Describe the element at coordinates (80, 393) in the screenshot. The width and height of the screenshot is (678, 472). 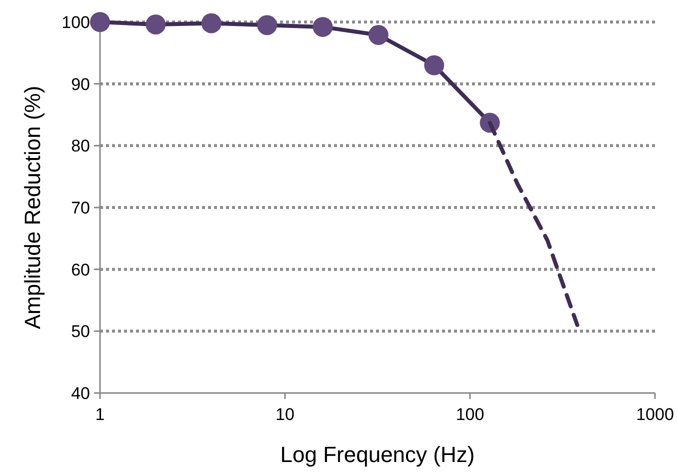
I see `y-tick-label: 40` at that location.